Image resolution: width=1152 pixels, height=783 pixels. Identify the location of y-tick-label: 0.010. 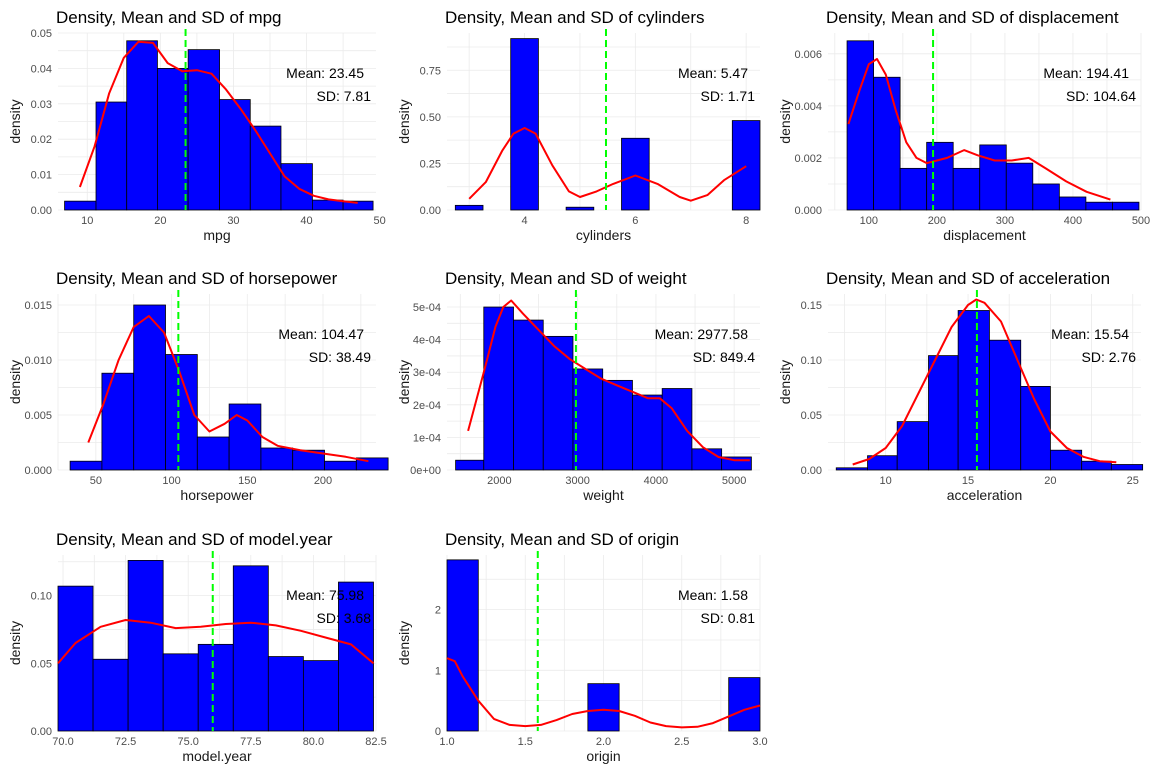
(38, 361).